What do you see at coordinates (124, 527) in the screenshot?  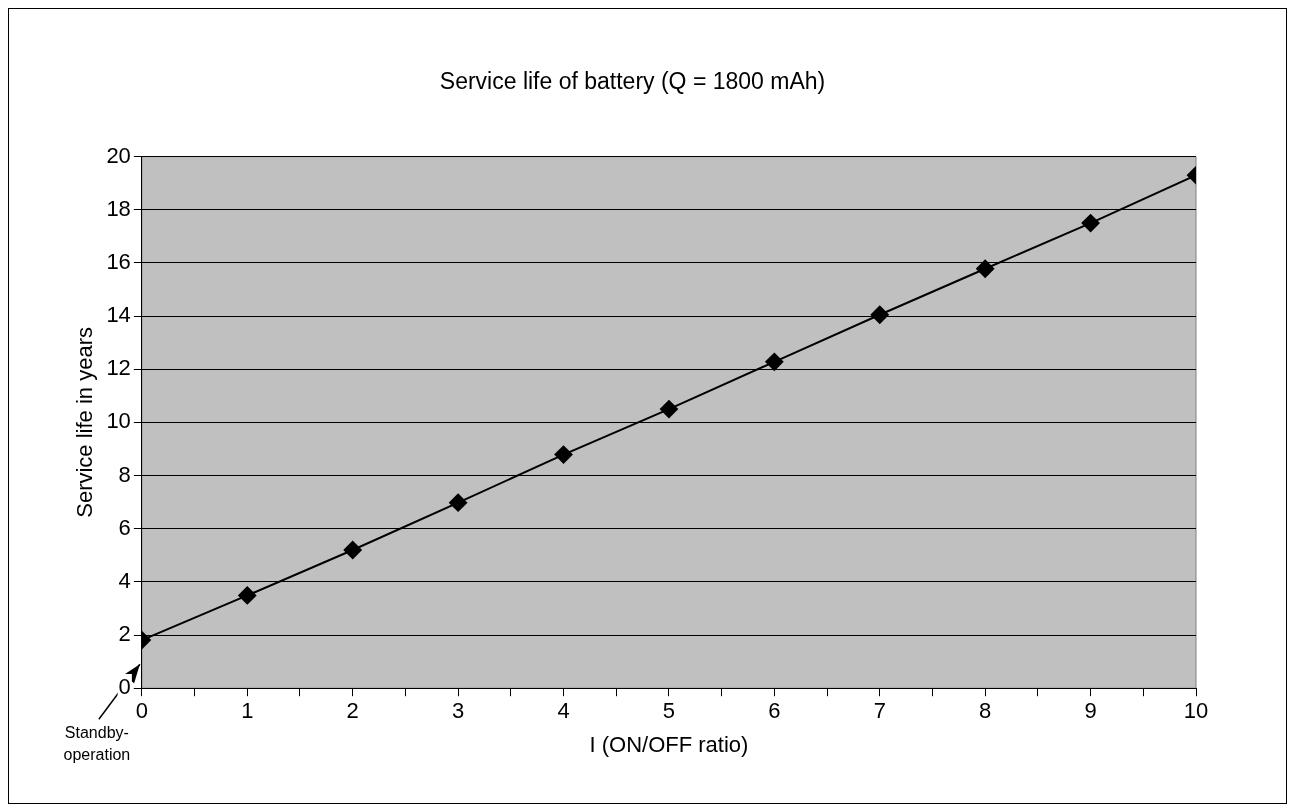 I see `y-tick-label: 6` at bounding box center [124, 527].